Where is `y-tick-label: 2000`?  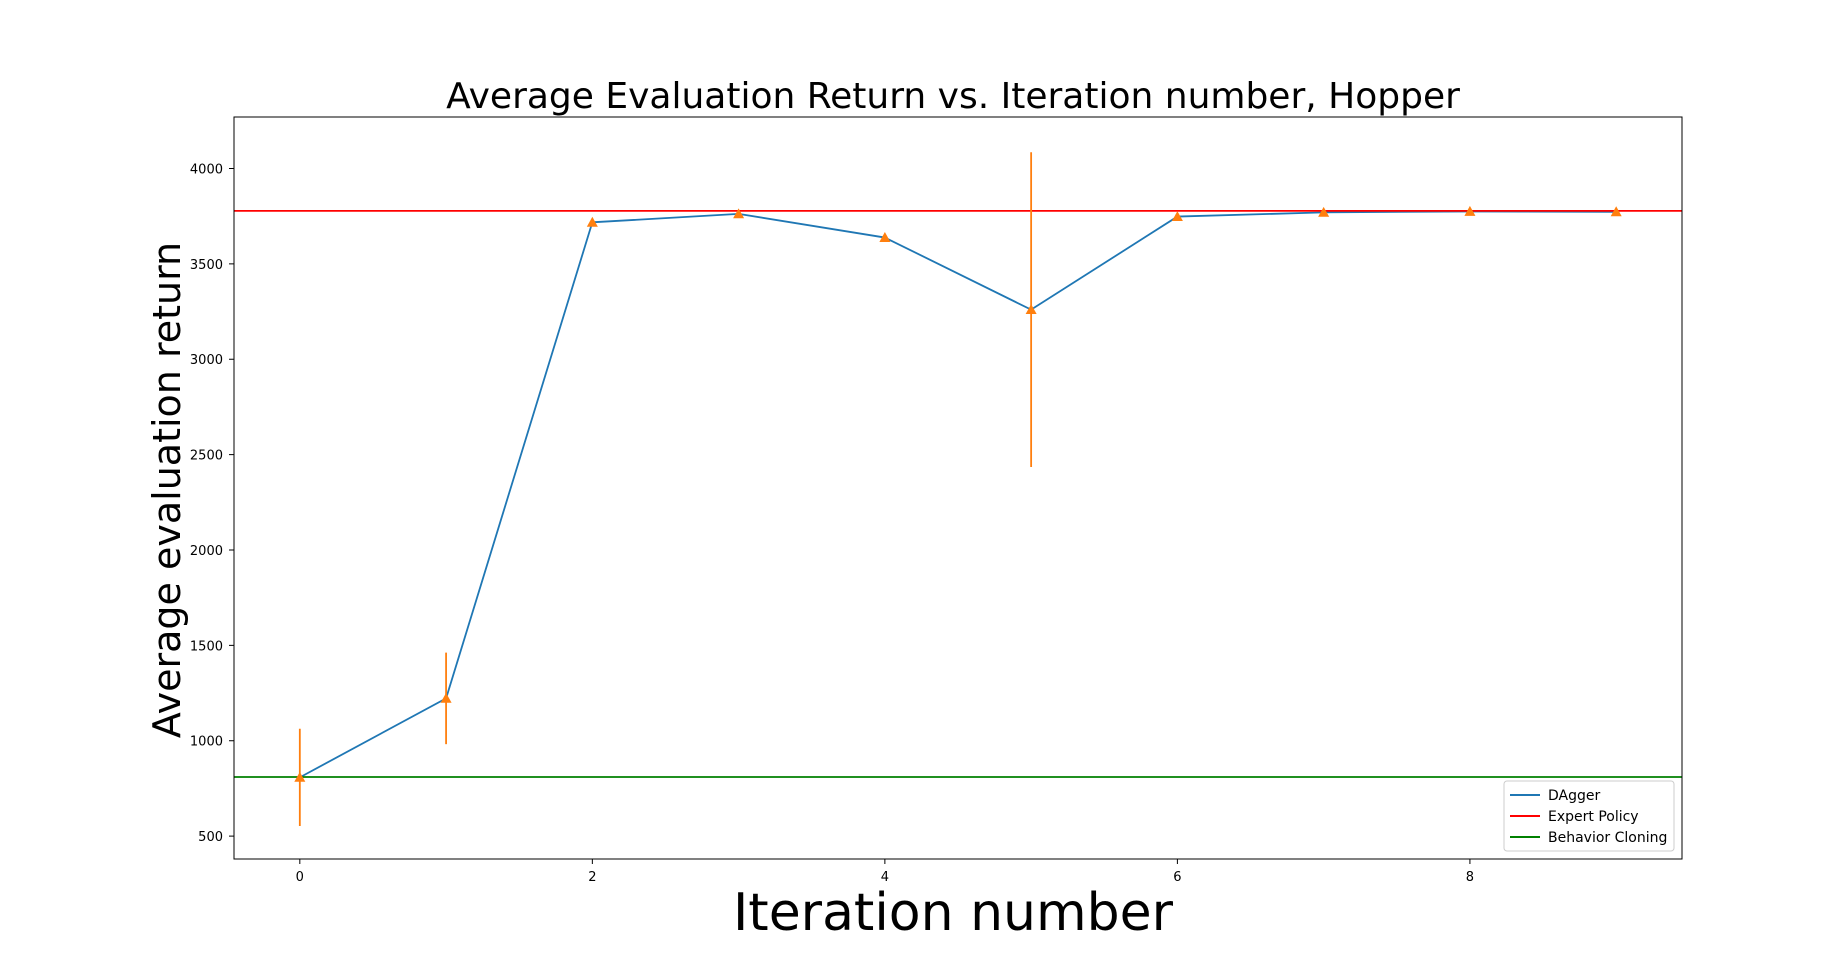 y-tick-label: 2000 is located at coordinates (206, 551).